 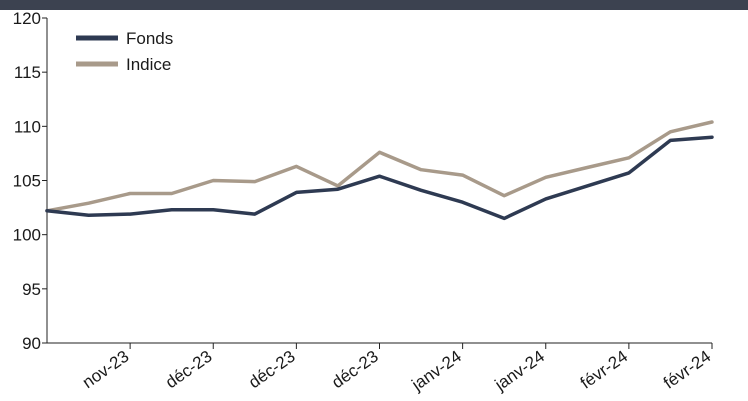 What do you see at coordinates (27, 18) in the screenshot?
I see `y-tick-label: 120` at bounding box center [27, 18].